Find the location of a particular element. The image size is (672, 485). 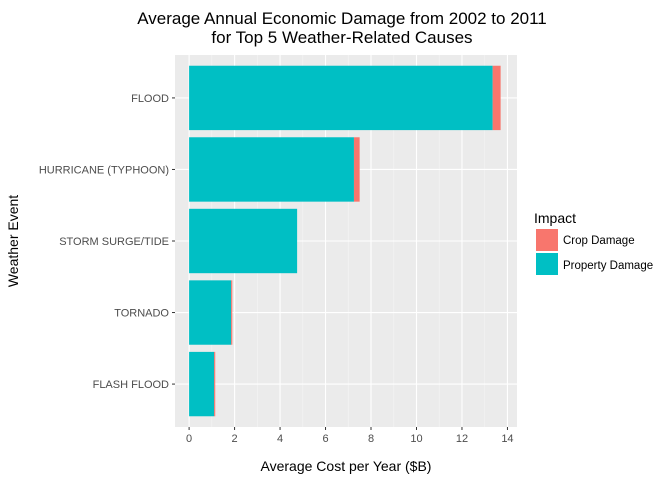

bar-property-damage-storm-surge-tide is located at coordinates (243, 241).